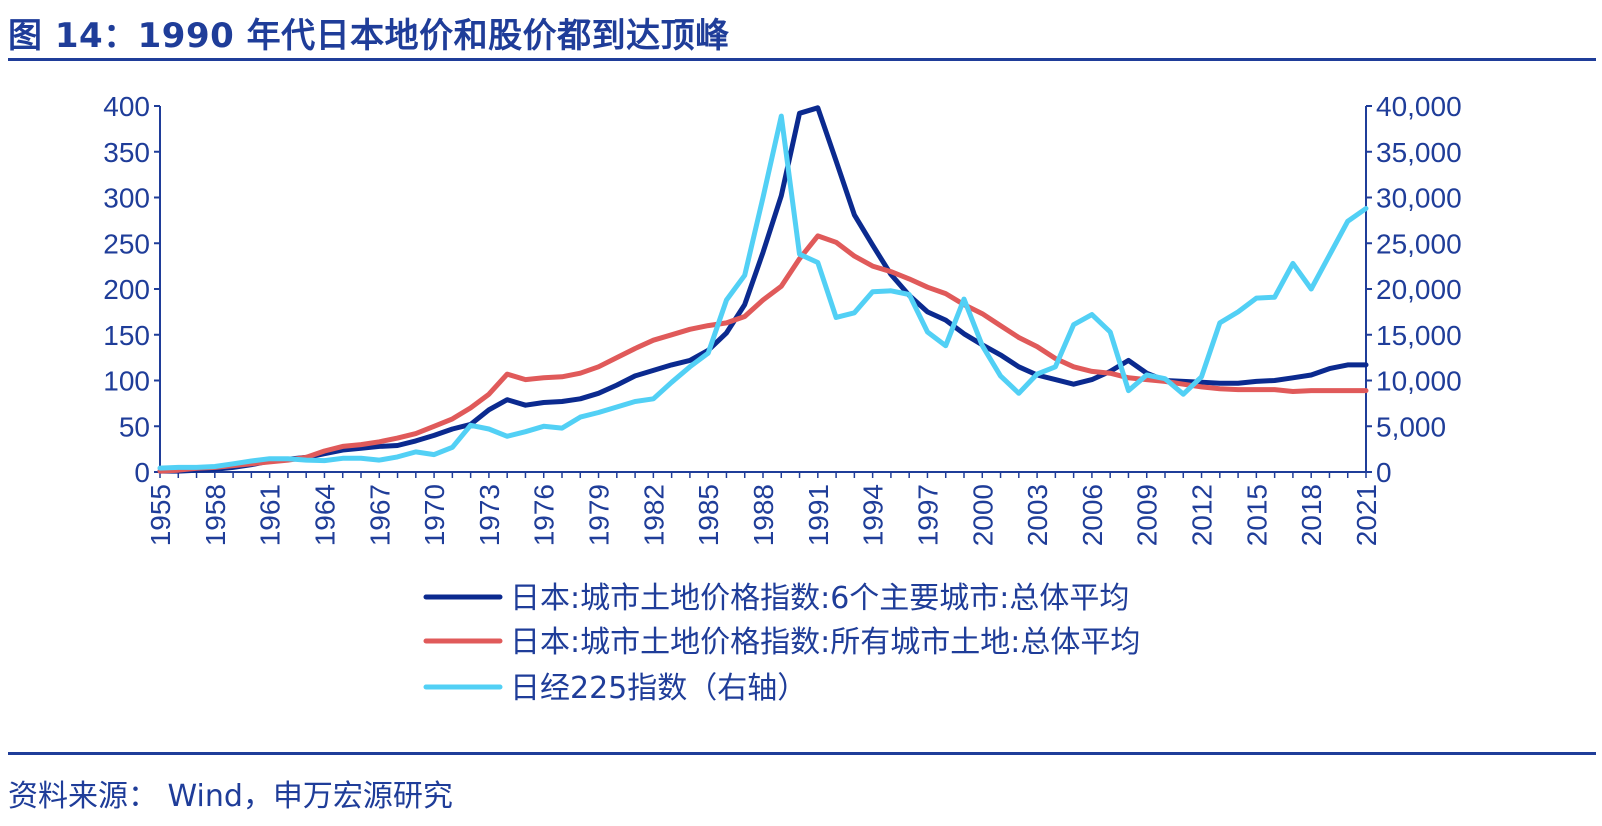 This screenshot has width=1602, height=826. I want to click on x-tick-label: 1982, so click(653, 515).